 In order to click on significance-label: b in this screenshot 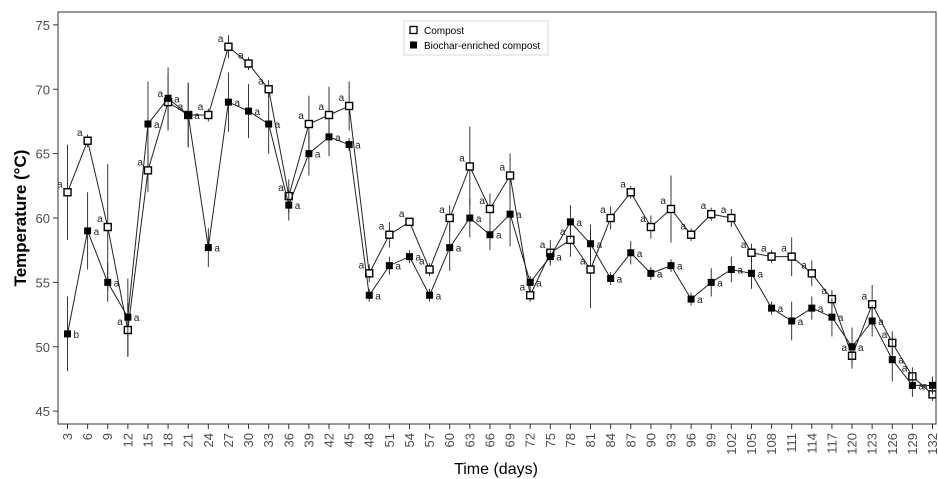, I will do `click(77, 335)`.